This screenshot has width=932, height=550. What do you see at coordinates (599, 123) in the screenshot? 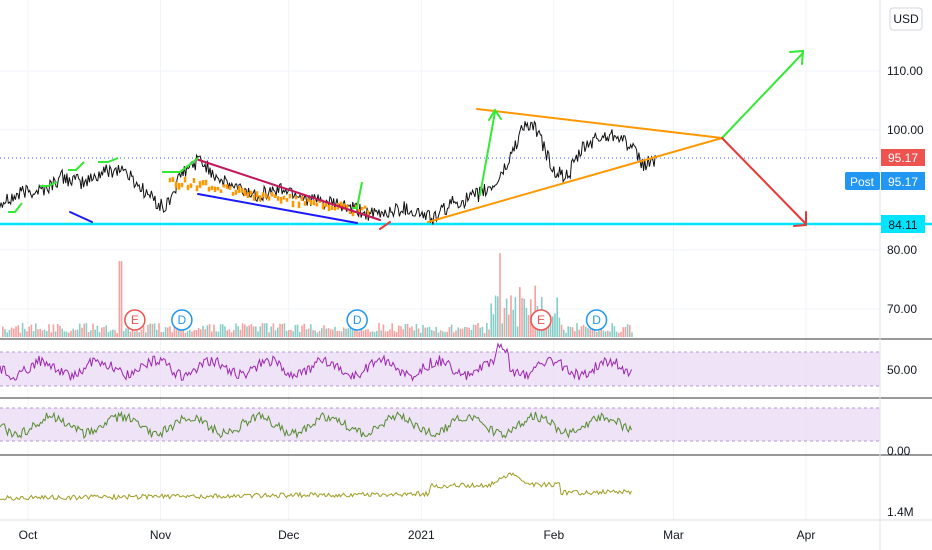
I see `triangle-upper-line` at bounding box center [599, 123].